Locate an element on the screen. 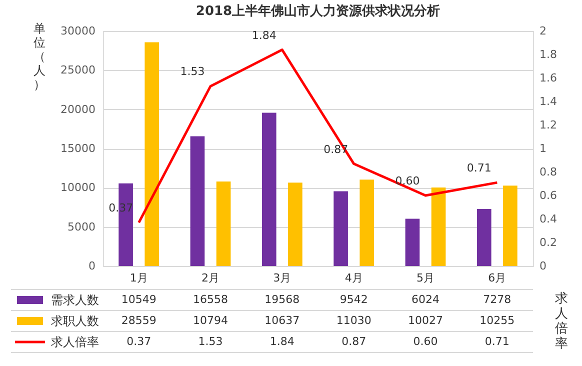 The height and width of the screenshot is (366, 582). data-label: 0.37 is located at coordinates (139, 341).